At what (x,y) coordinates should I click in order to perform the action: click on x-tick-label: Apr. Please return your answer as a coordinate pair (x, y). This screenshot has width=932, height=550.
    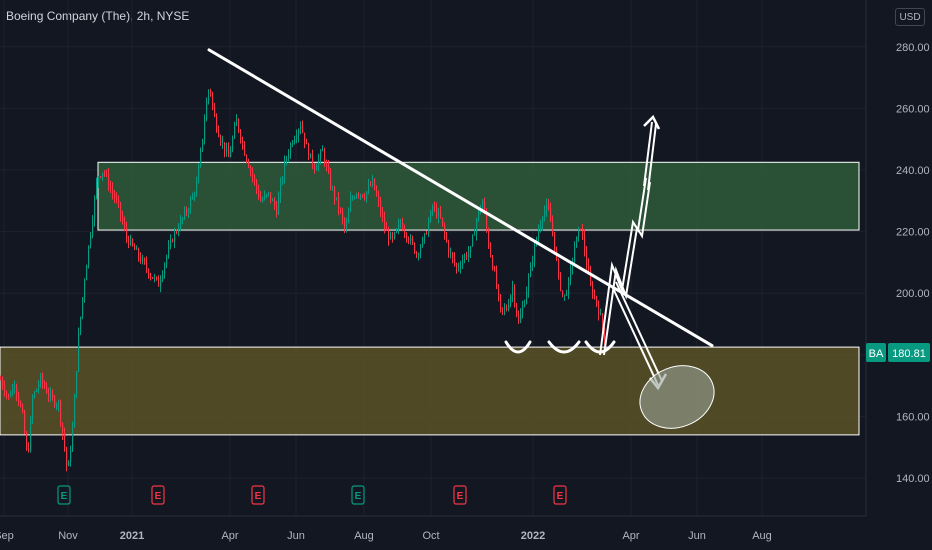
    Looking at the image, I should click on (630, 536).